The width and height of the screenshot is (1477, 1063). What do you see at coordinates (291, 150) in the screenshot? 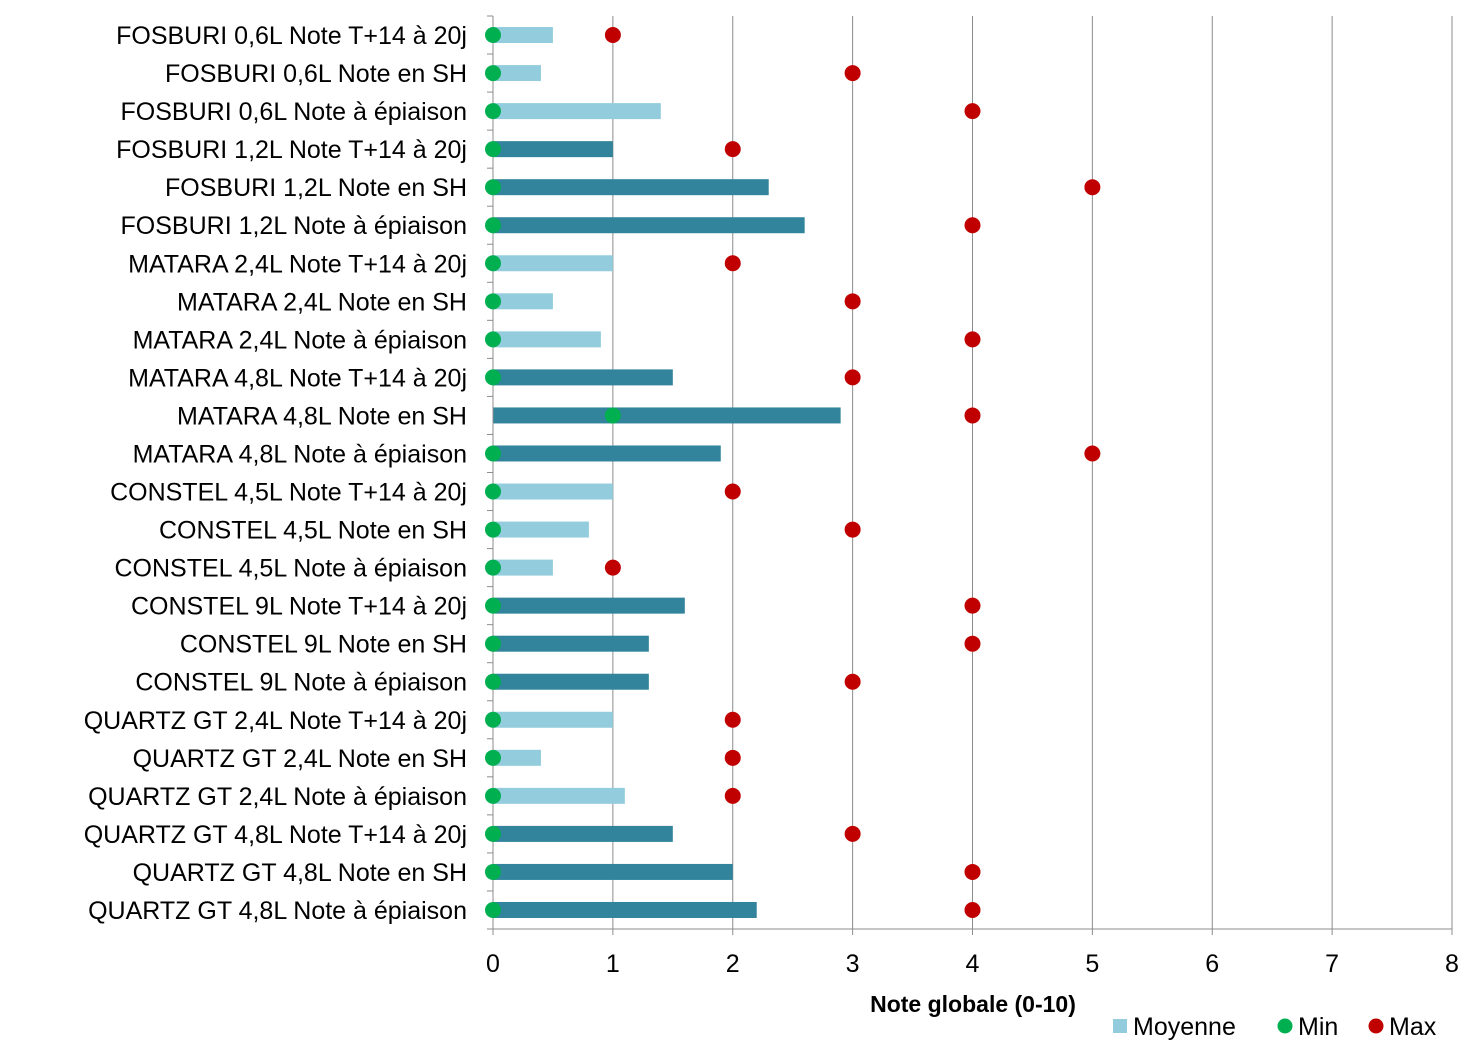
I see `category-label: FOSBURI 1,2L Note T+14 à 20j` at bounding box center [291, 150].